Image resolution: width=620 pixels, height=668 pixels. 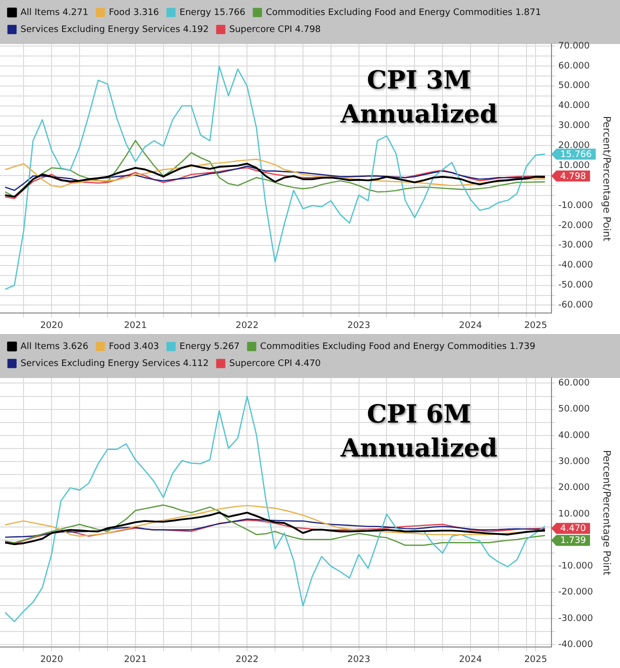 What do you see at coordinates (576, 155) in the screenshot?
I see `annotation: 15.766` at bounding box center [576, 155].